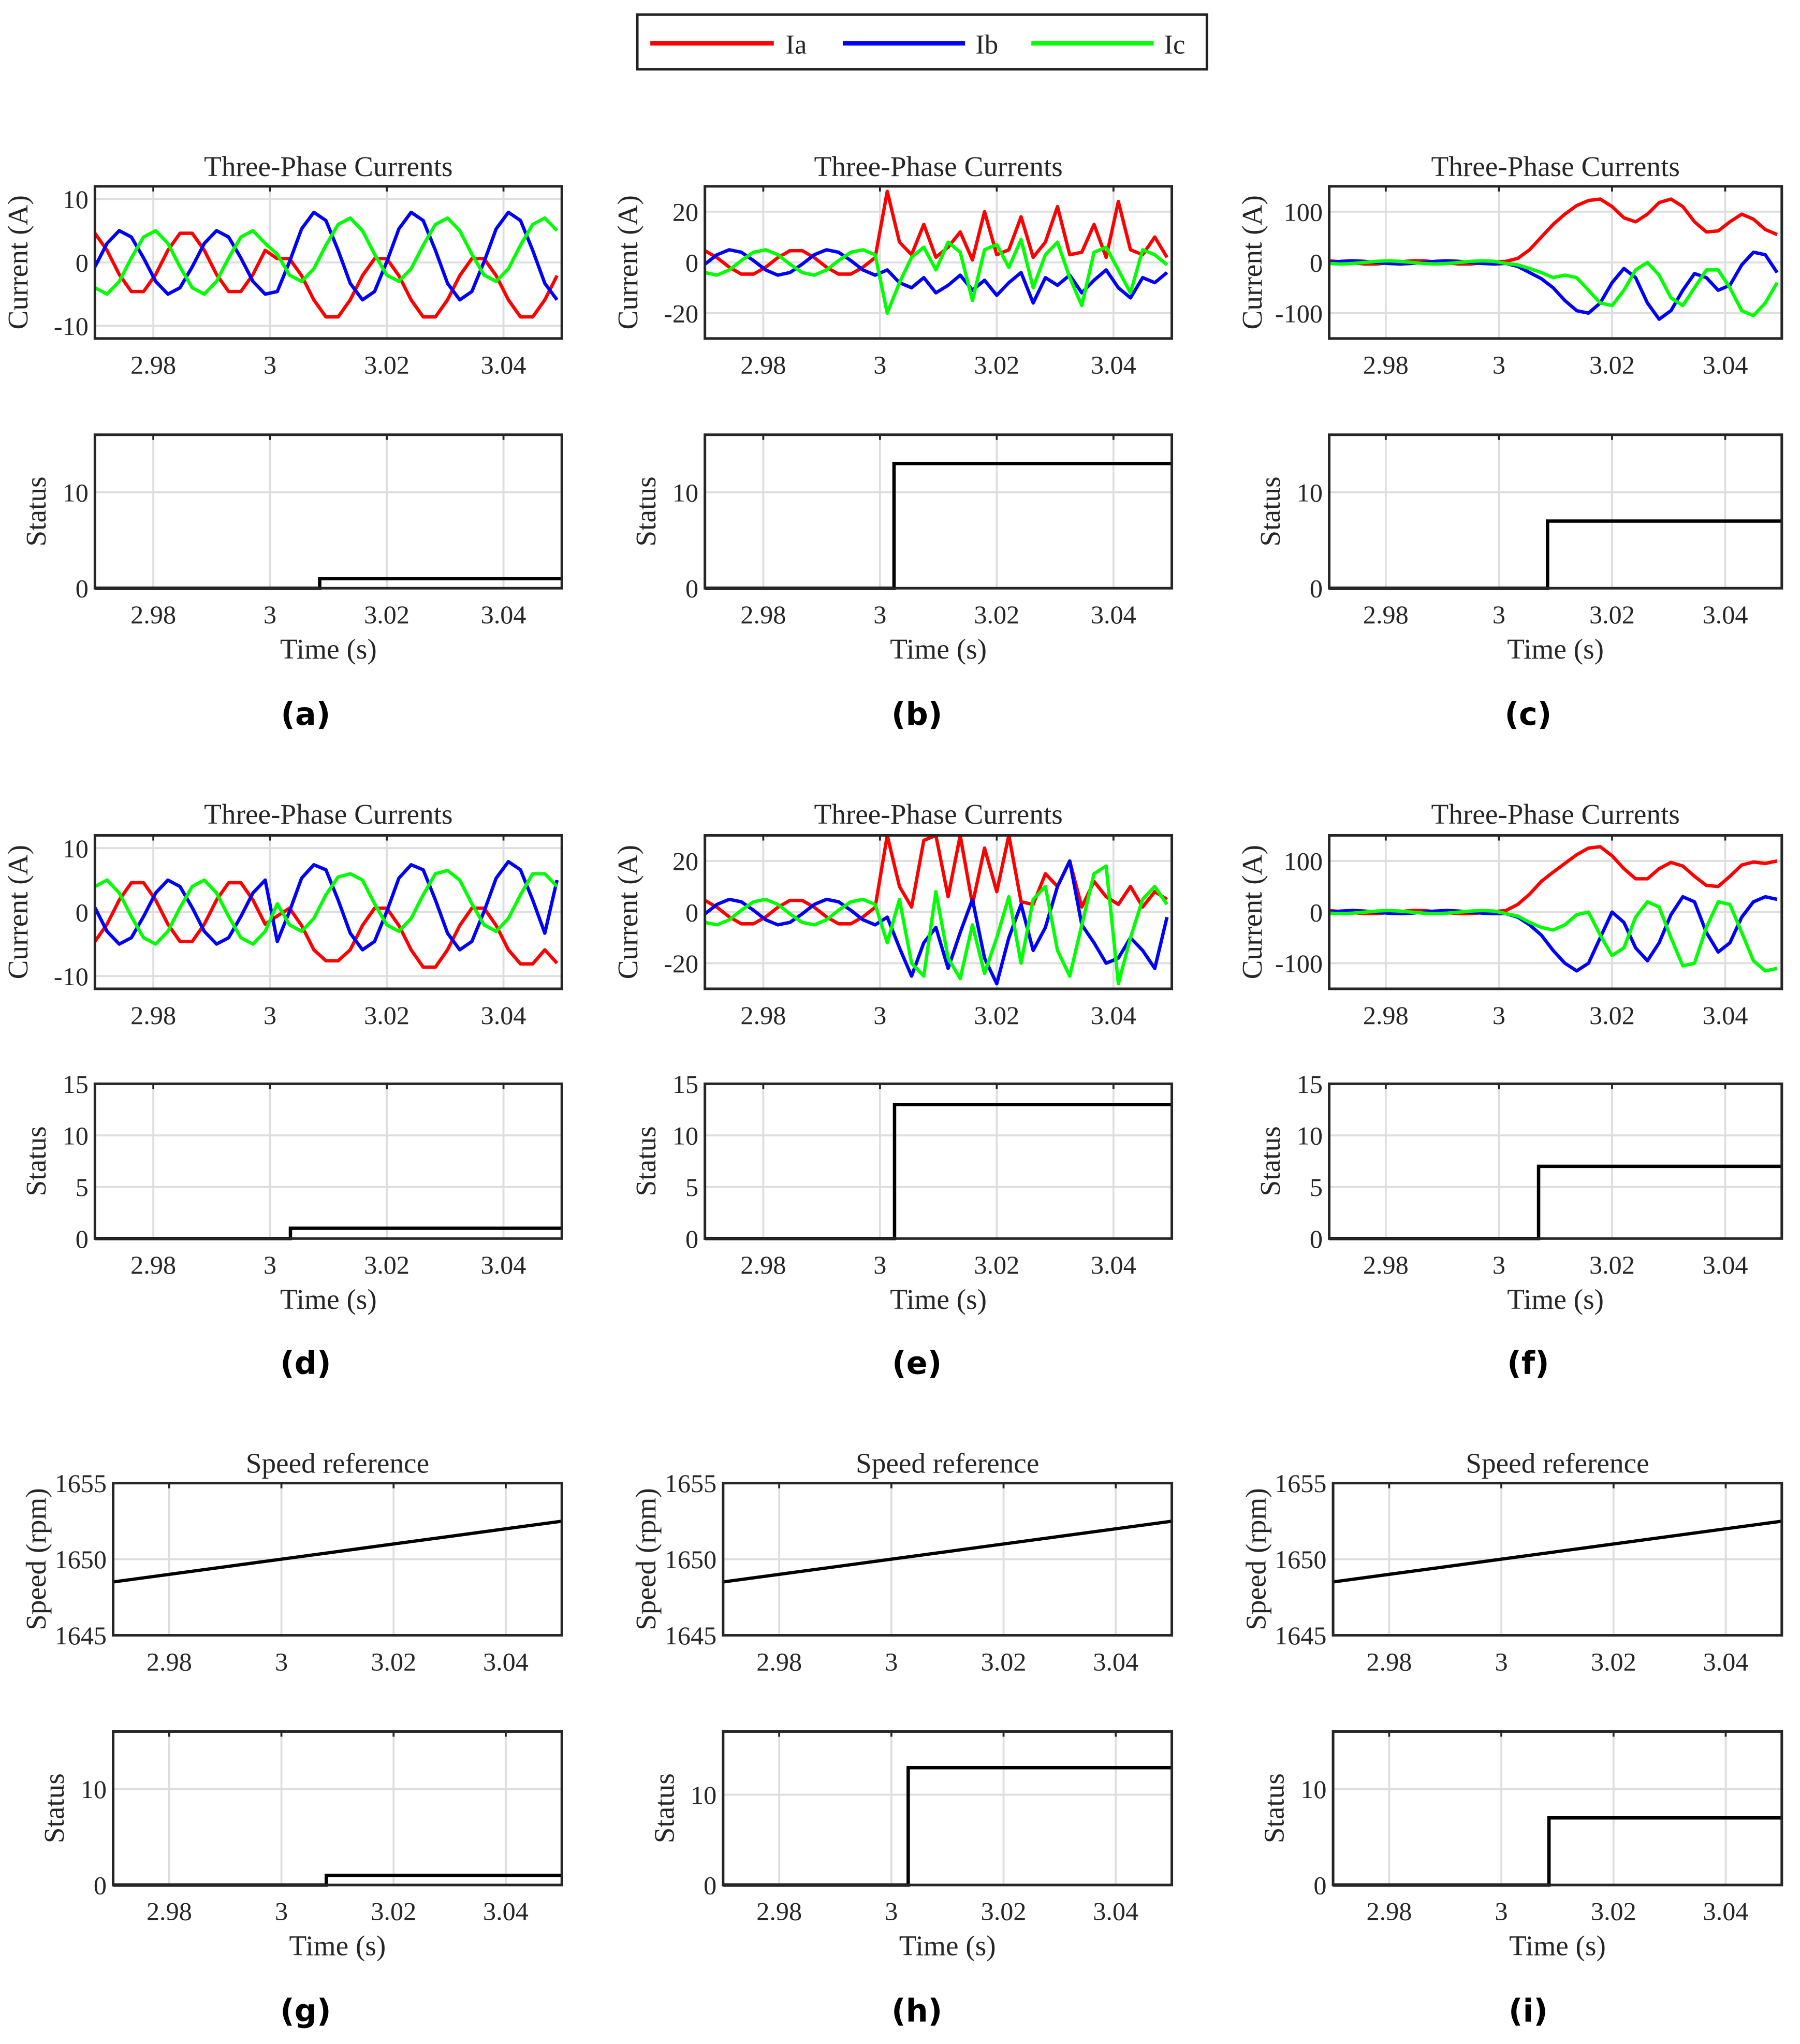  Describe the element at coordinates (922, 42) in the screenshot. I see `legend: Ia Ib Ic` at that location.